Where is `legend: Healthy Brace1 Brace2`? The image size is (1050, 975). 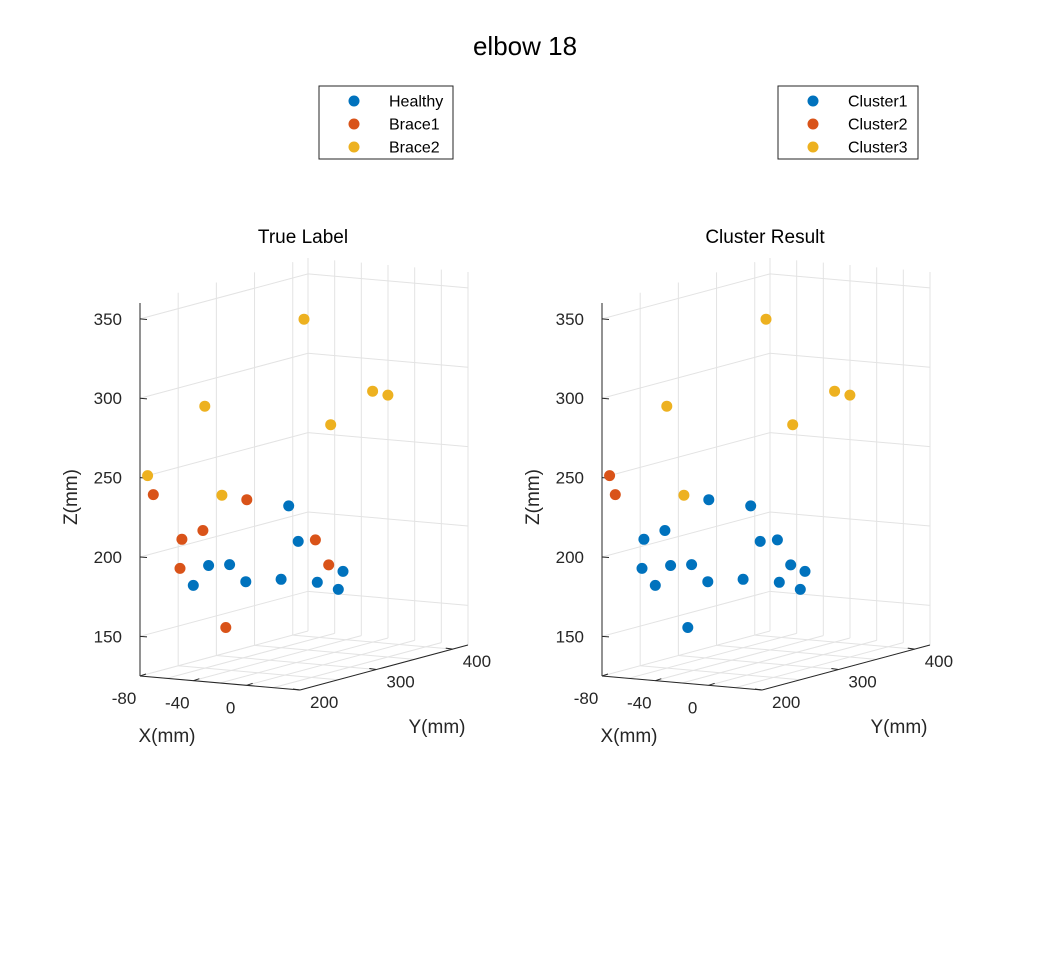 legend: Healthy Brace1 Brace2 is located at coordinates (386, 122).